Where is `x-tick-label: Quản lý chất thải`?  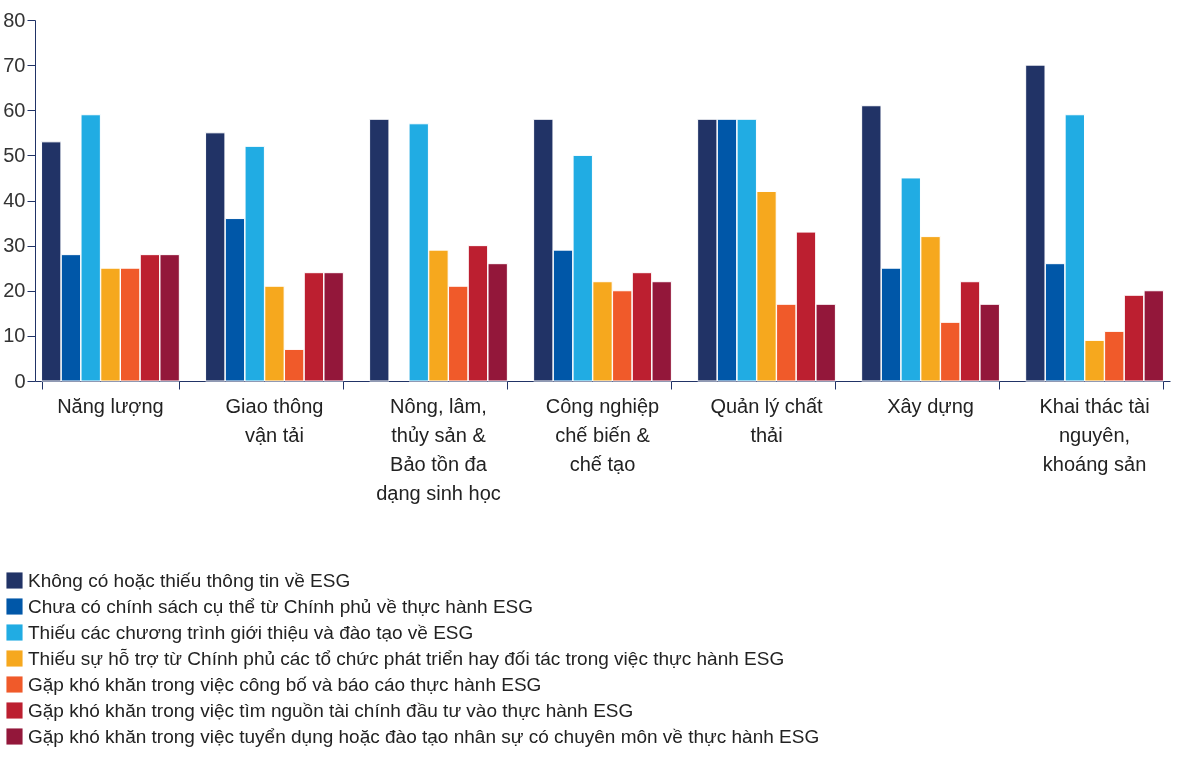
x-tick-label: Quản lý chất thải is located at coordinates (767, 420).